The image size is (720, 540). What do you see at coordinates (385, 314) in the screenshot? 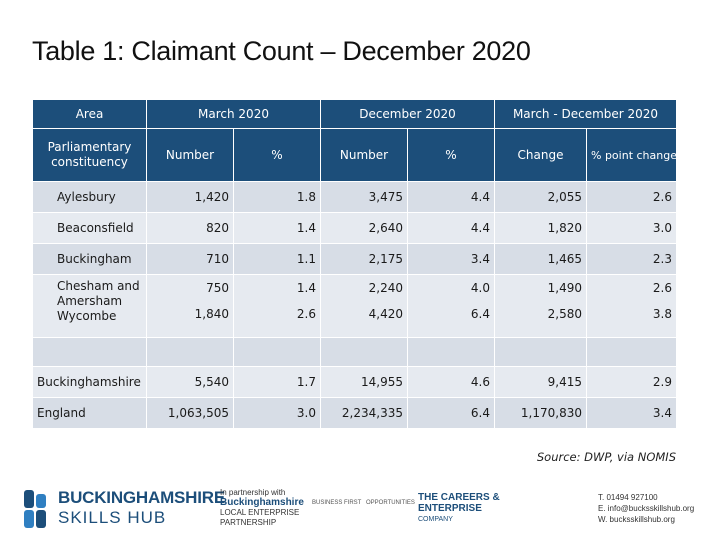
I see `dec-number: 4,420` at bounding box center [385, 314].